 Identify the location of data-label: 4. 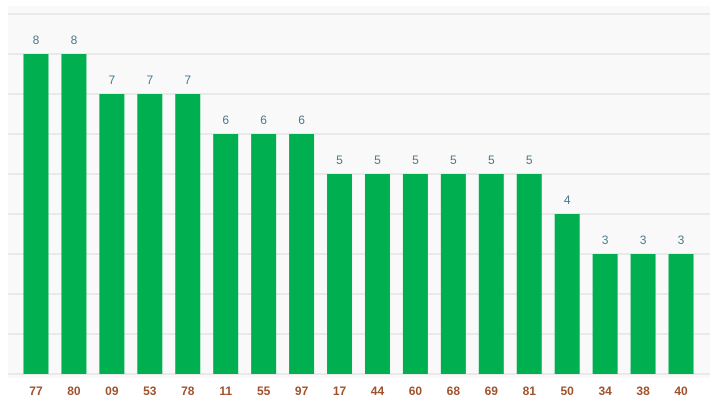
(567, 200).